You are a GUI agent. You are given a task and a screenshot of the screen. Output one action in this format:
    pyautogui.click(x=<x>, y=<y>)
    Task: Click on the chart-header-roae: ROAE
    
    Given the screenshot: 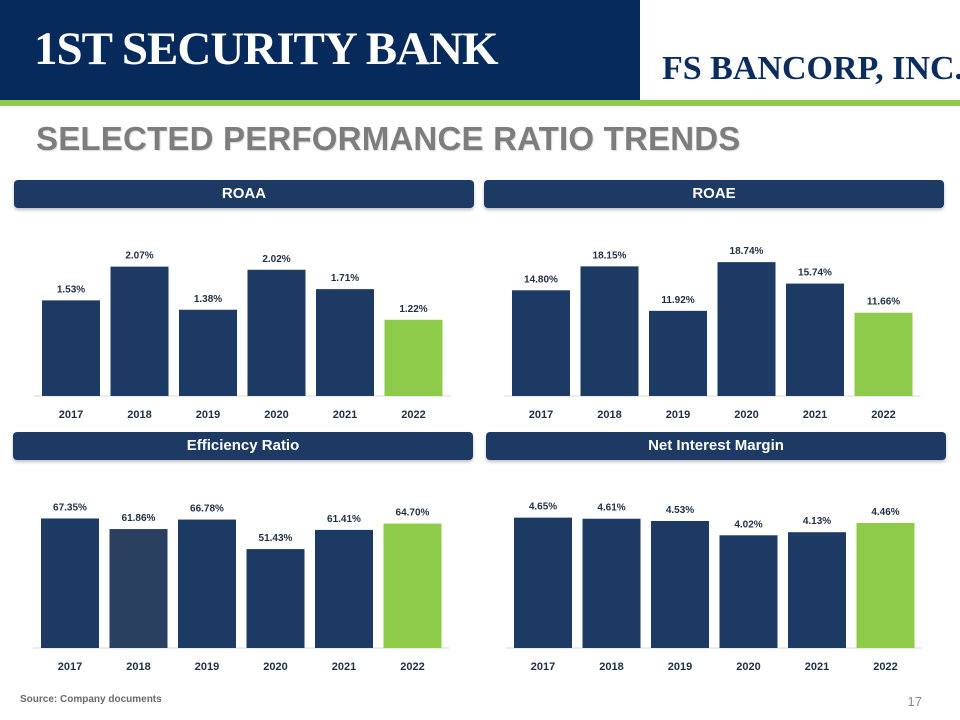 What is the action you would take?
    pyautogui.click(x=714, y=194)
    